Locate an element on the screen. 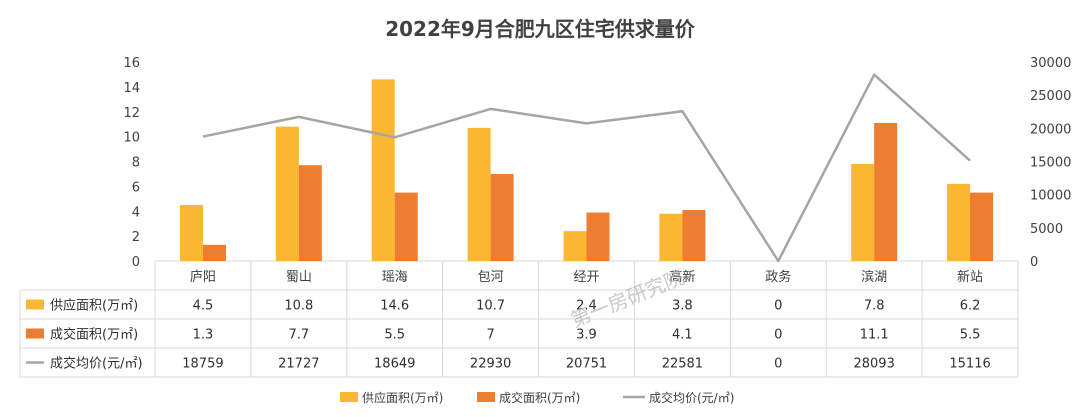 The height and width of the screenshot is (417, 1080). x-category-label: 滨湖 is located at coordinates (874, 277).